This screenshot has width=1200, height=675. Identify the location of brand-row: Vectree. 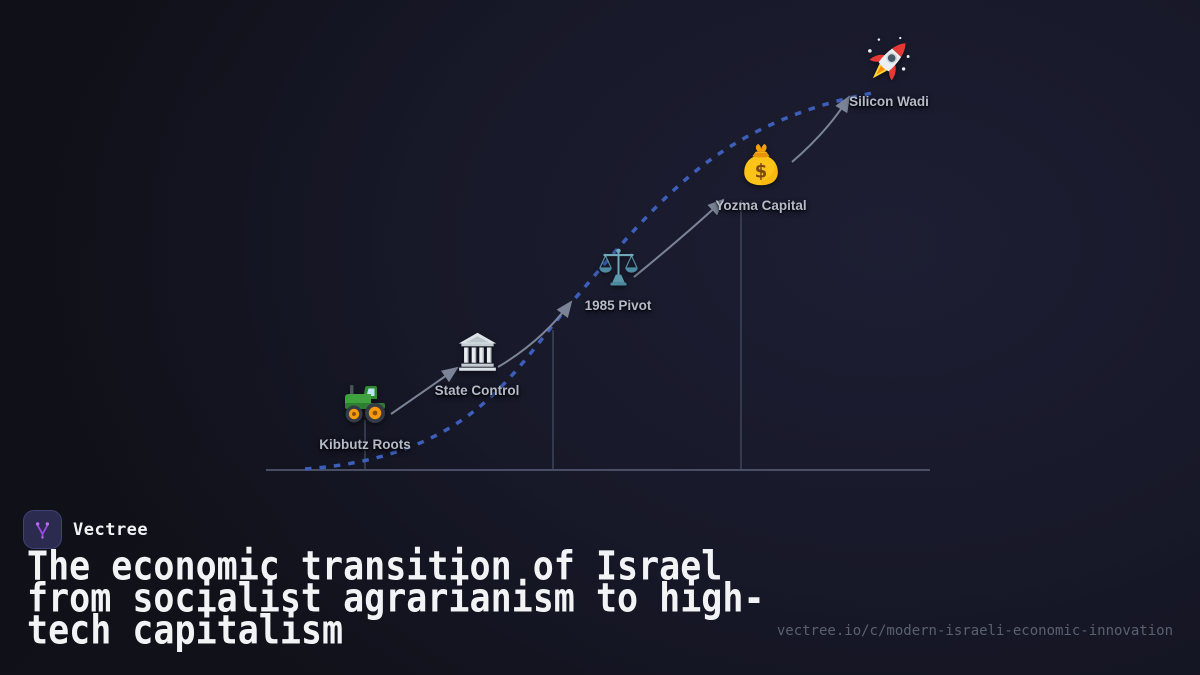
(85, 529).